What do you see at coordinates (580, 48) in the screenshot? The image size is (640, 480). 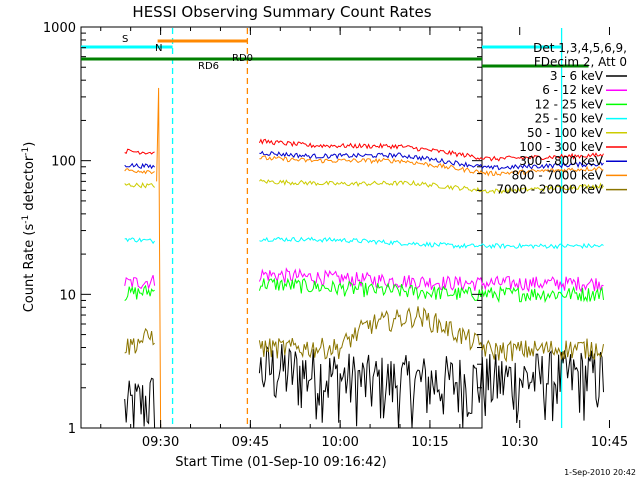 I see `legend-header: Det 1,3,4,5,6,9,` at bounding box center [580, 48].